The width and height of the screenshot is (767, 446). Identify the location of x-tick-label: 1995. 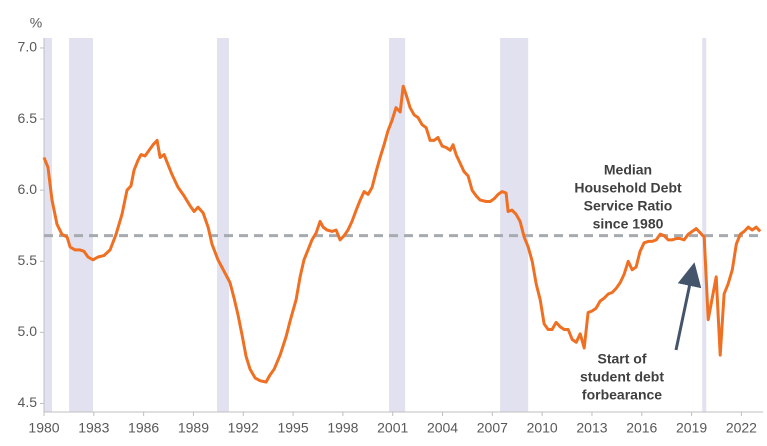
(292, 428).